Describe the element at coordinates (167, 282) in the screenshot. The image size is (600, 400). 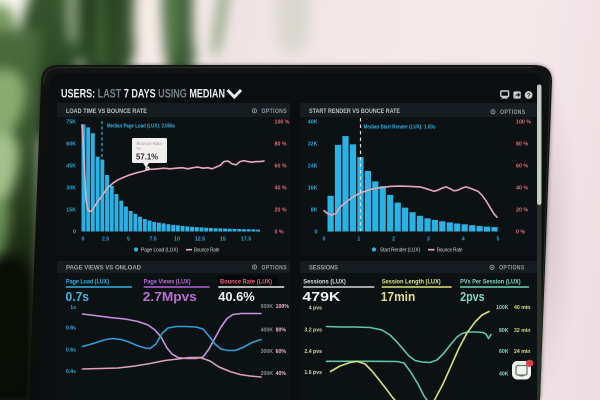
I see `svg-text: Page Views (LUX)` at that location.